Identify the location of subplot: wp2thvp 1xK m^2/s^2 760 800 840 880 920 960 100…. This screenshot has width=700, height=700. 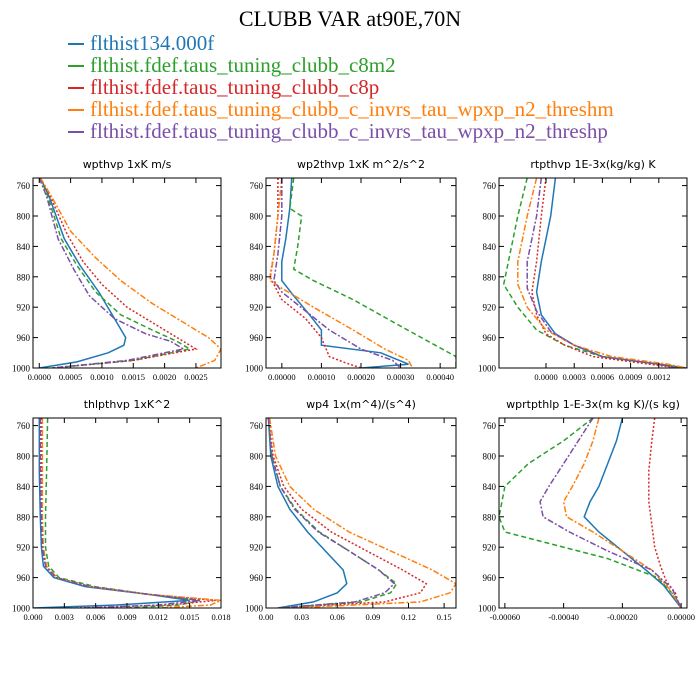
(351, 270).